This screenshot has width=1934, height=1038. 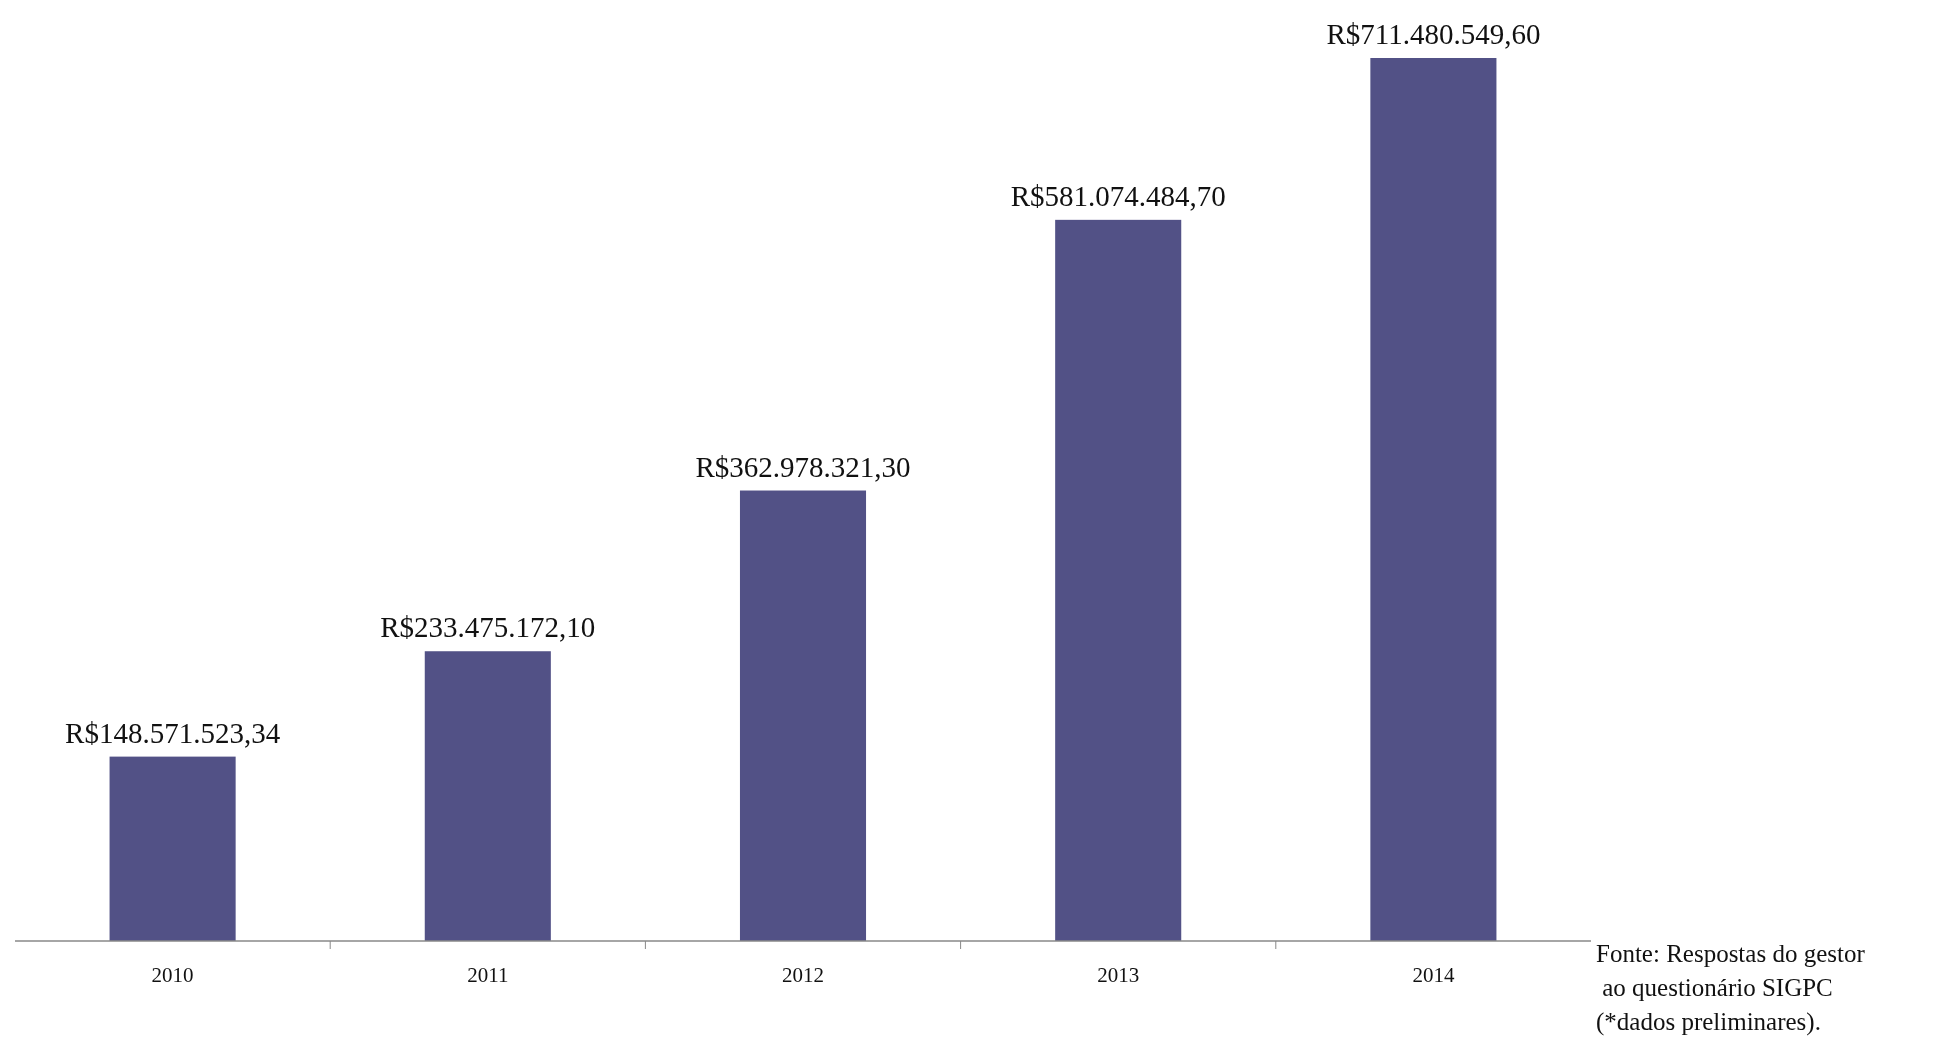 I want to click on x-tick-label: 2013, so click(x=1118, y=975).